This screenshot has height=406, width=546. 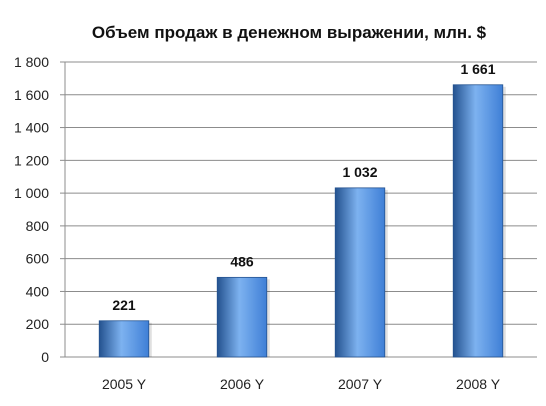 I want to click on y-tick-label: 1 200, so click(x=31, y=160).